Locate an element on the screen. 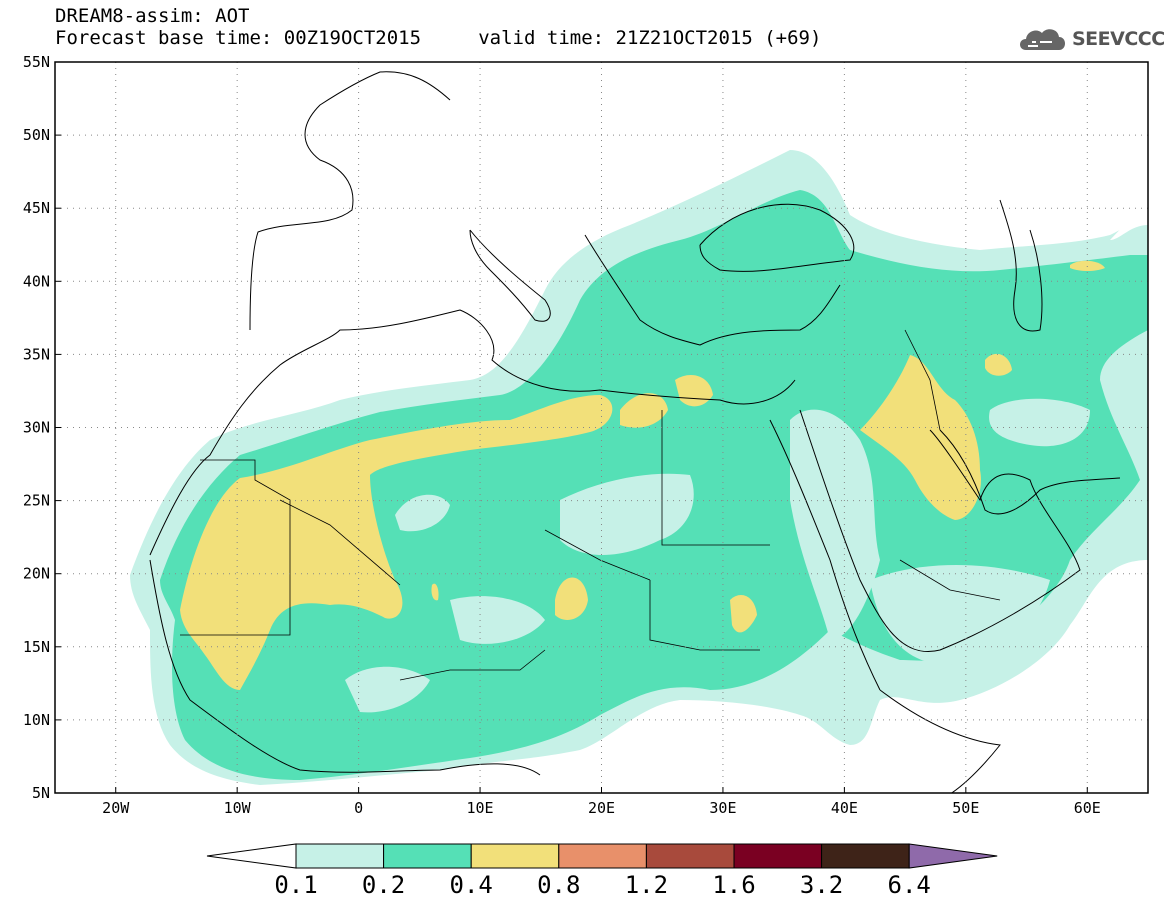  aot-clear-area is located at coordinates (1129, 220).